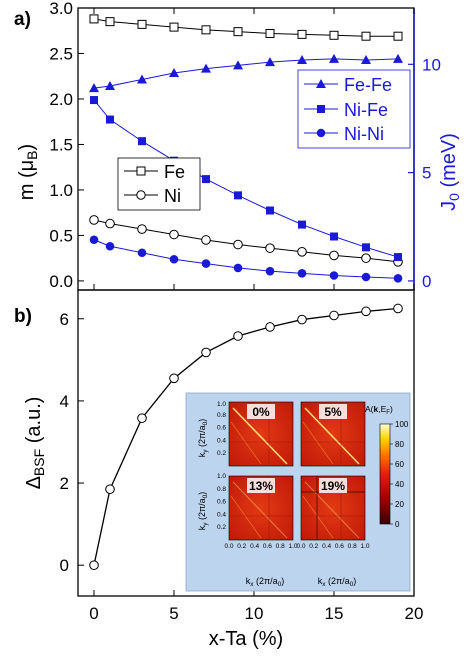  I want to click on legend-jij: Fe-Fe Ni-Fe Ni-Ni, so click(354, 109).